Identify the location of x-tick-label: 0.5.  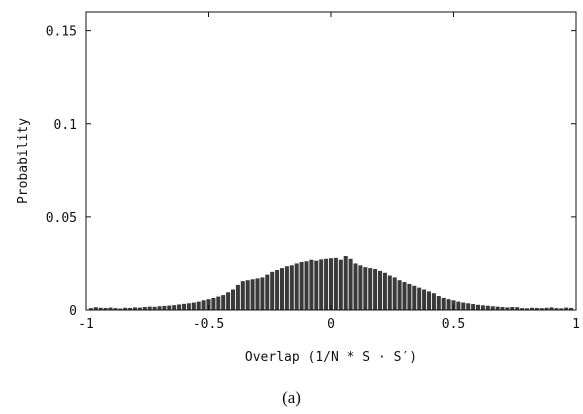
(453, 324).